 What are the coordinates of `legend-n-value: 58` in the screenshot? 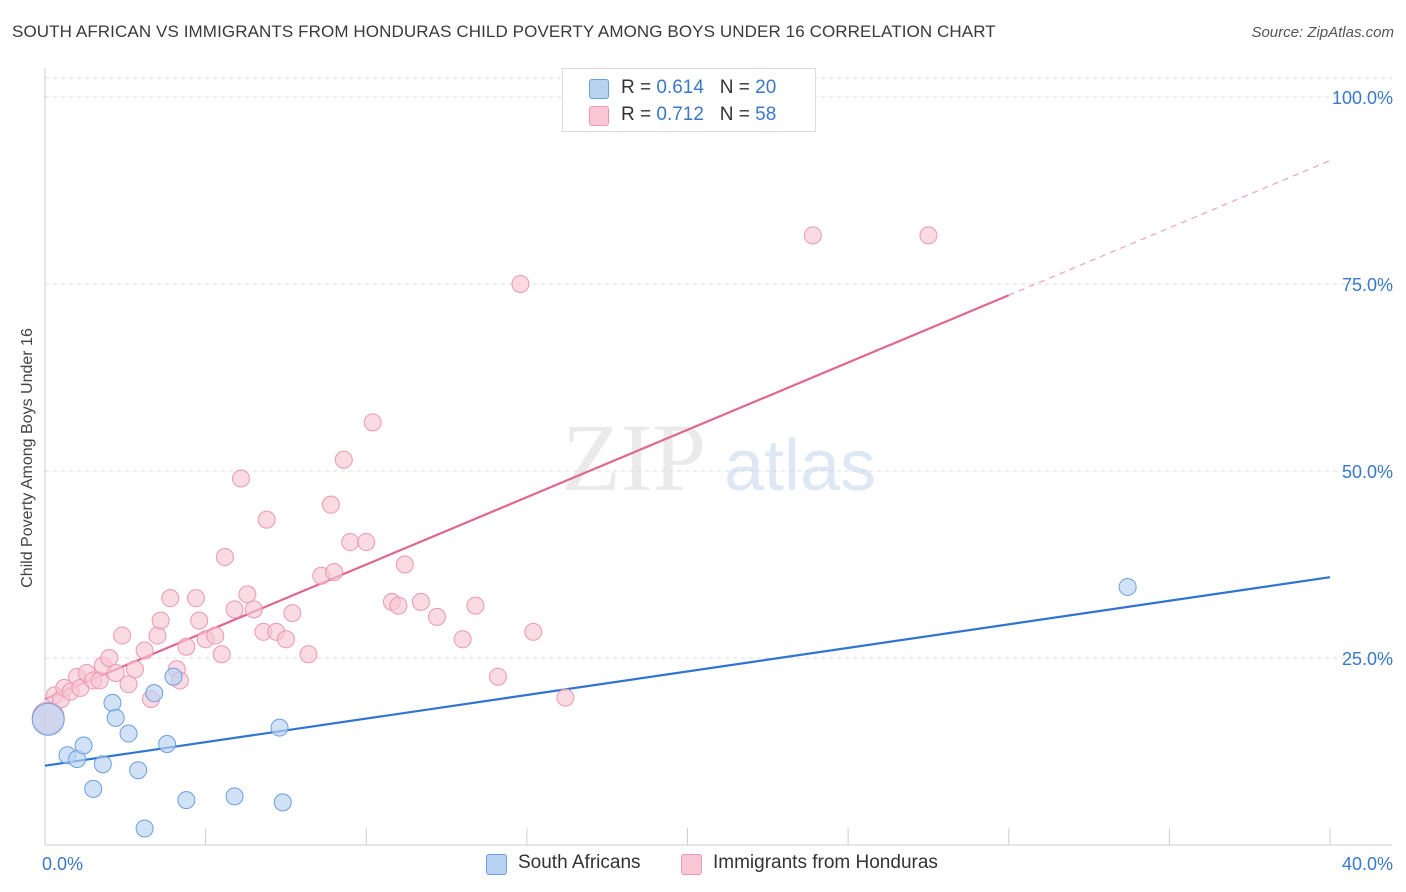 It's located at (766, 114).